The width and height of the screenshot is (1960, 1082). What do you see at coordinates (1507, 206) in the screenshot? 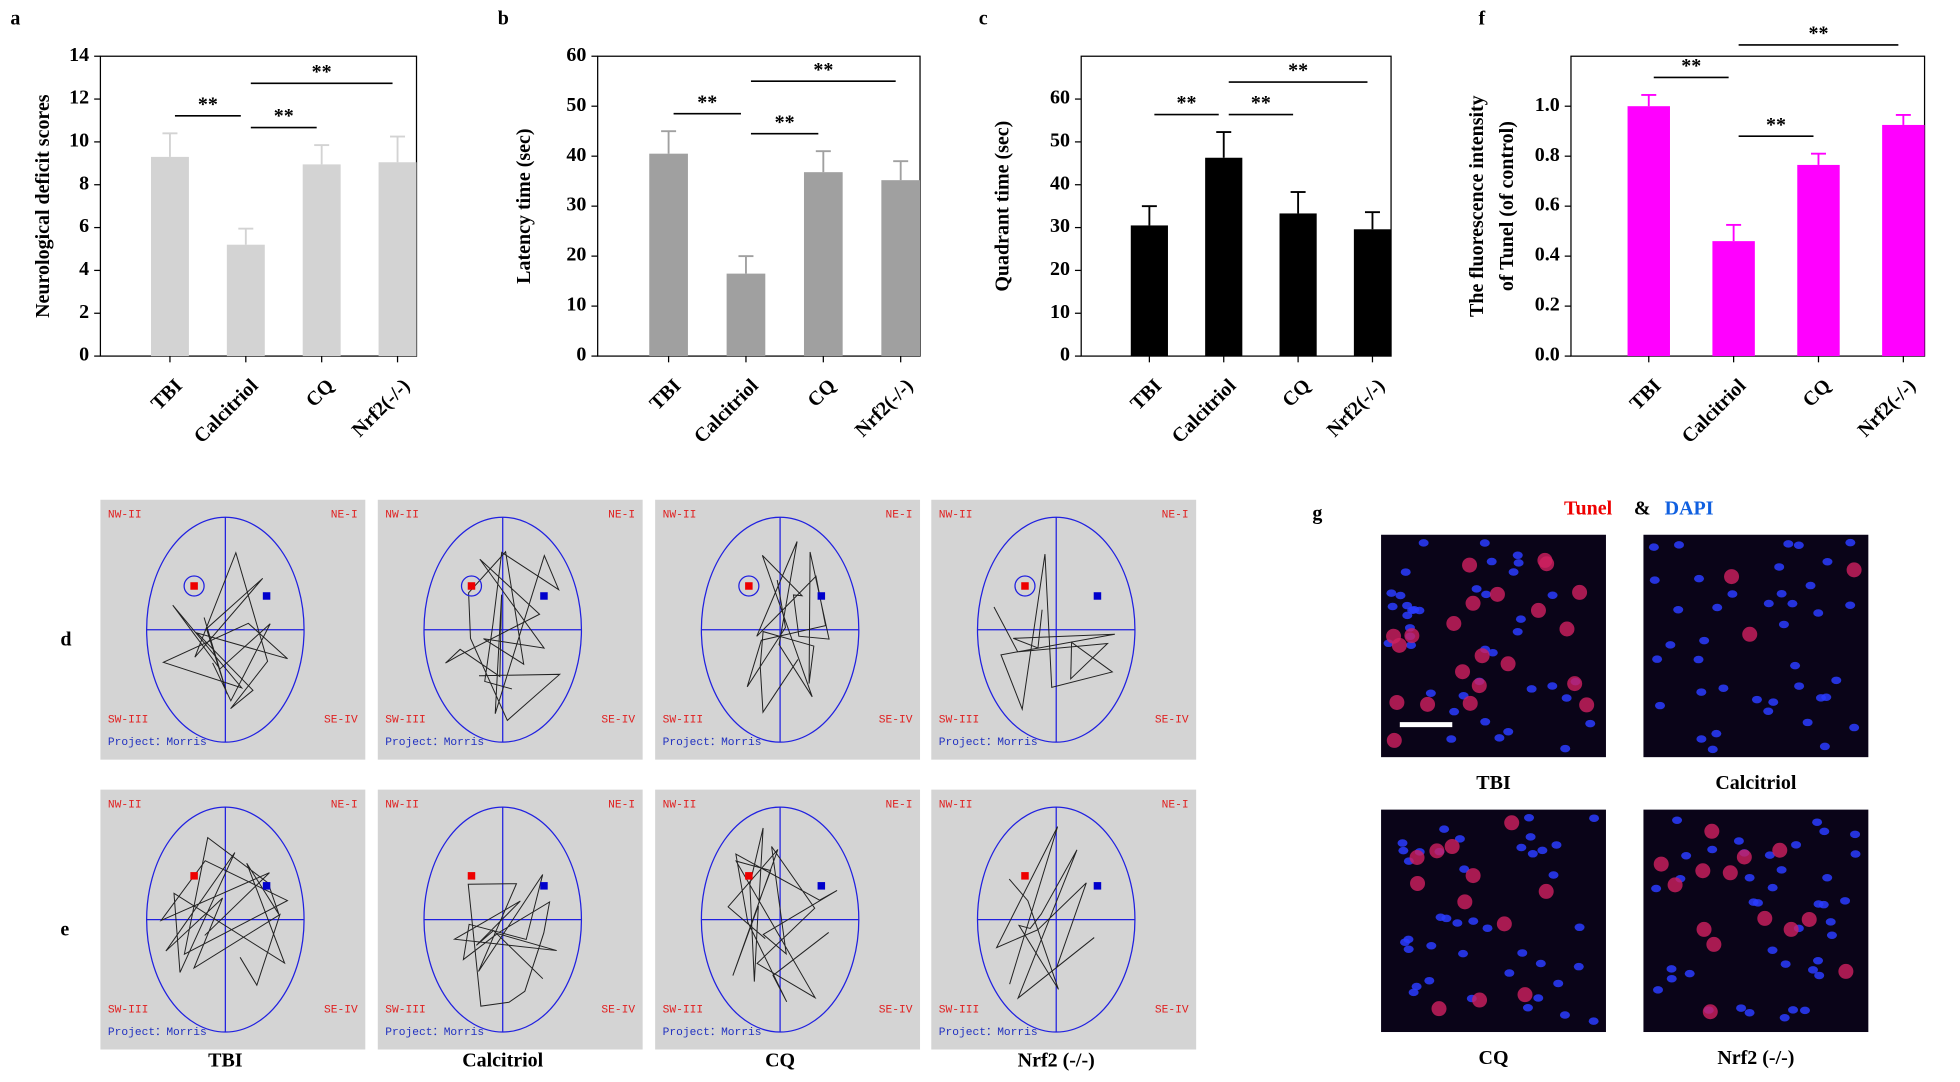
I see `y-axis-label: of Tunel (of control)` at bounding box center [1507, 206].